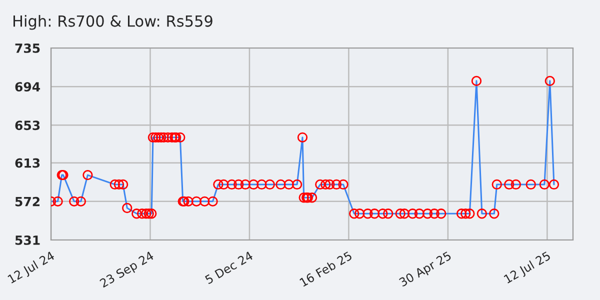 The height and width of the screenshot is (300, 600). Describe the element at coordinates (127, 270) in the screenshot. I see `x-tick-label: 23 Sep 24` at that location.